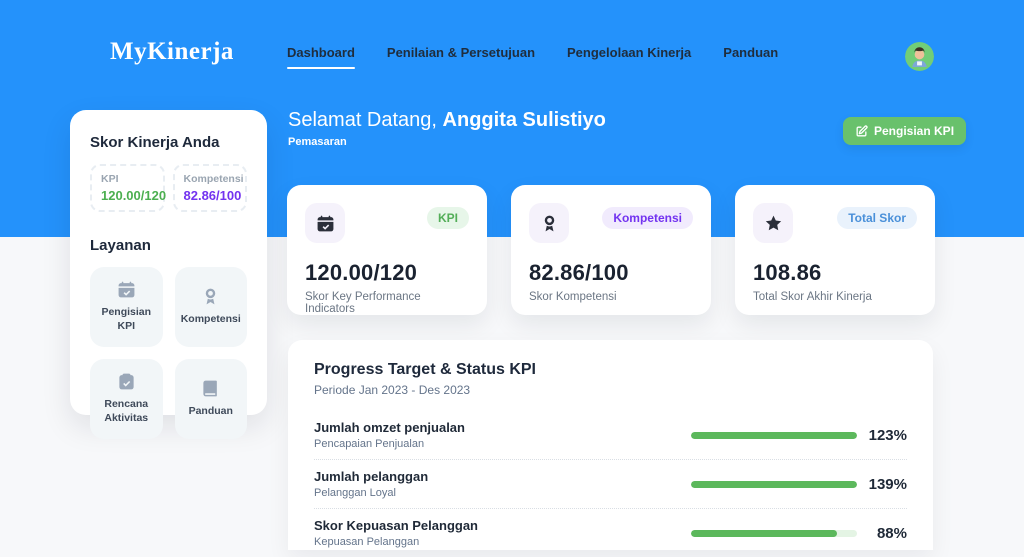  I want to click on service-rencana-aktivitas: Rencana Aktivitas, so click(126, 399).